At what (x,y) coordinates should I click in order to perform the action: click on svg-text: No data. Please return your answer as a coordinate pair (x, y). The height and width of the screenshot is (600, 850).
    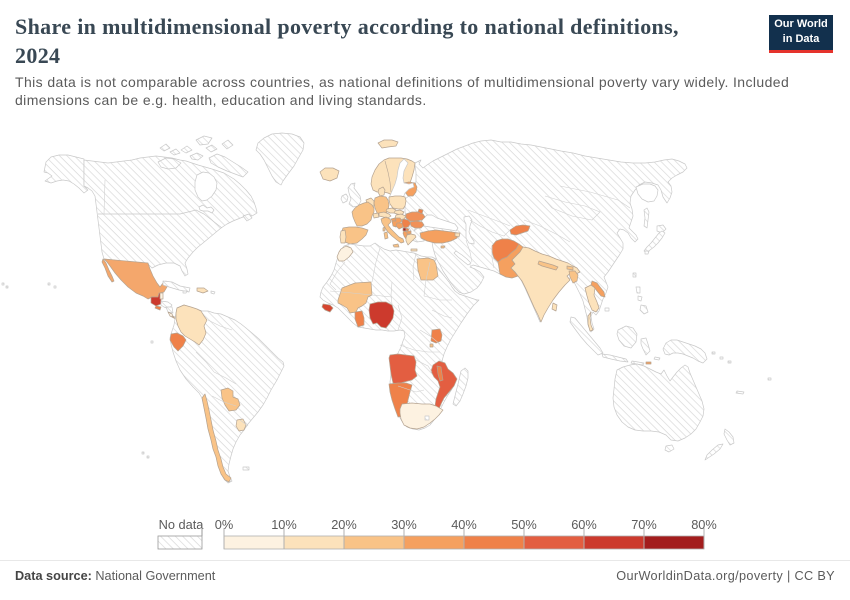
    Looking at the image, I should click on (182, 524).